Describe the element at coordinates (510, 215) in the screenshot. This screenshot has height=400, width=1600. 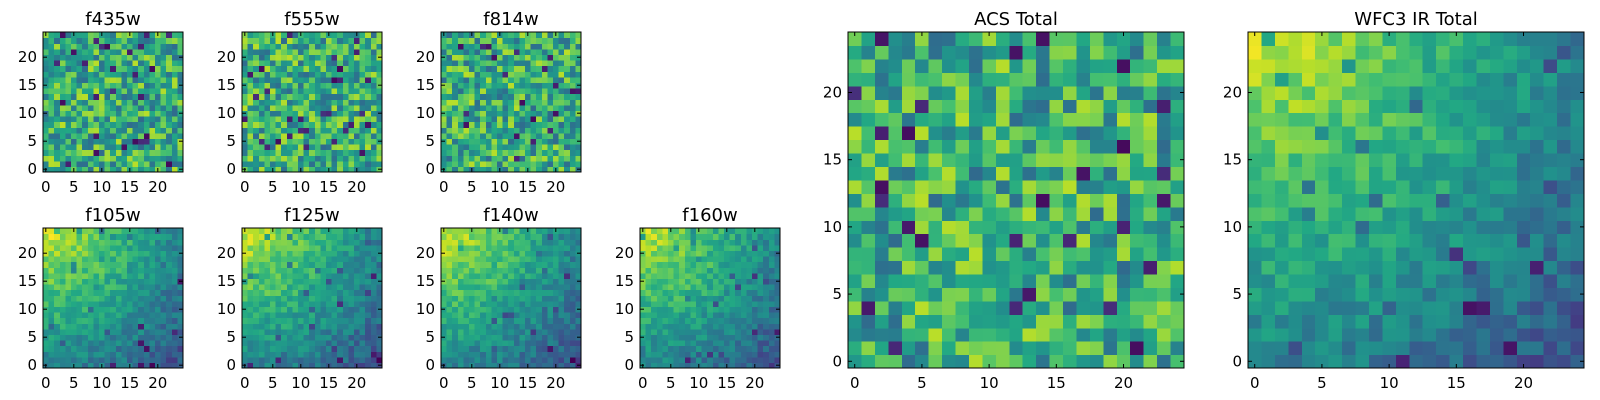
I see `panel-title: f140w` at that location.